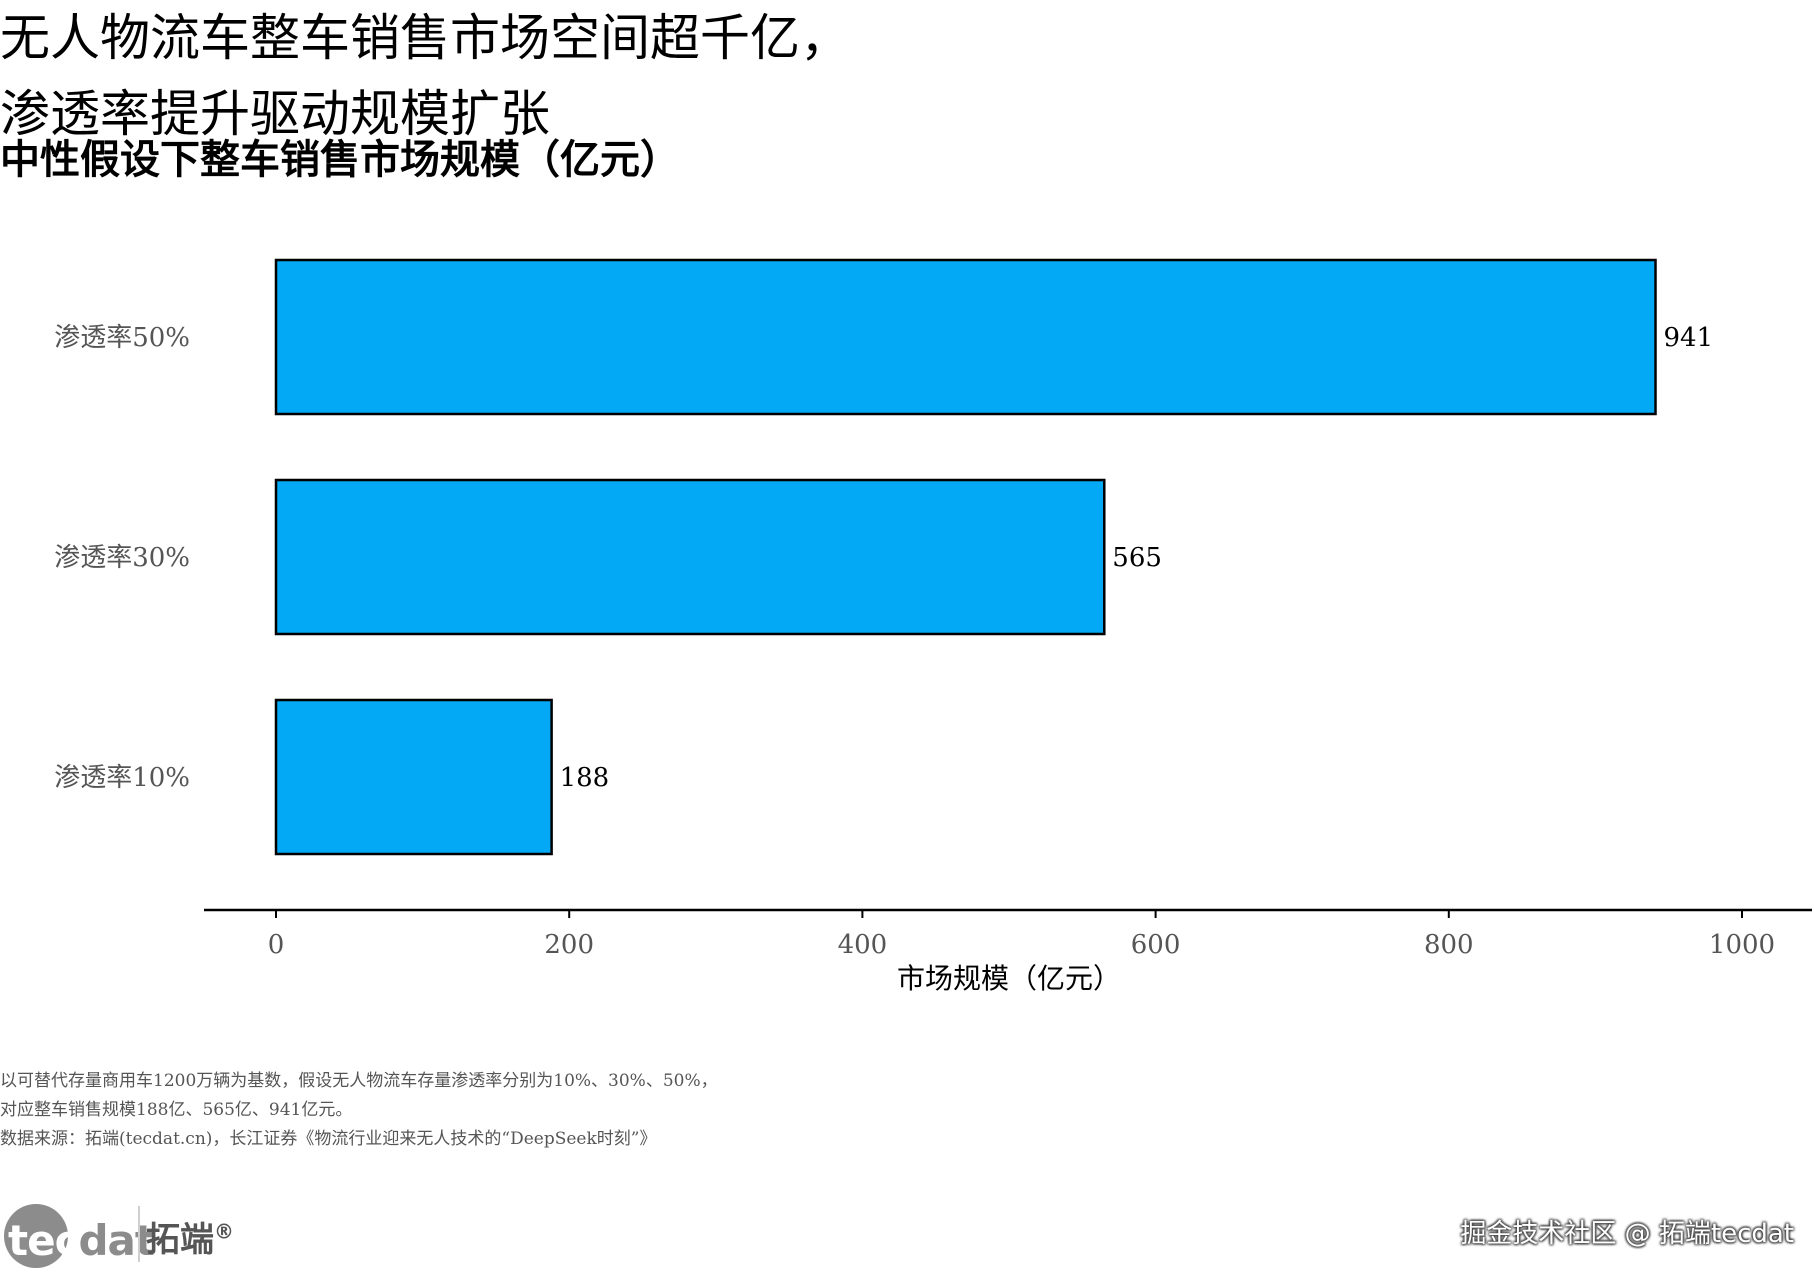 Image resolution: width=1814 pixels, height=1276 pixels. Describe the element at coordinates (1689, 338) in the screenshot. I see `data-label: 941` at that location.